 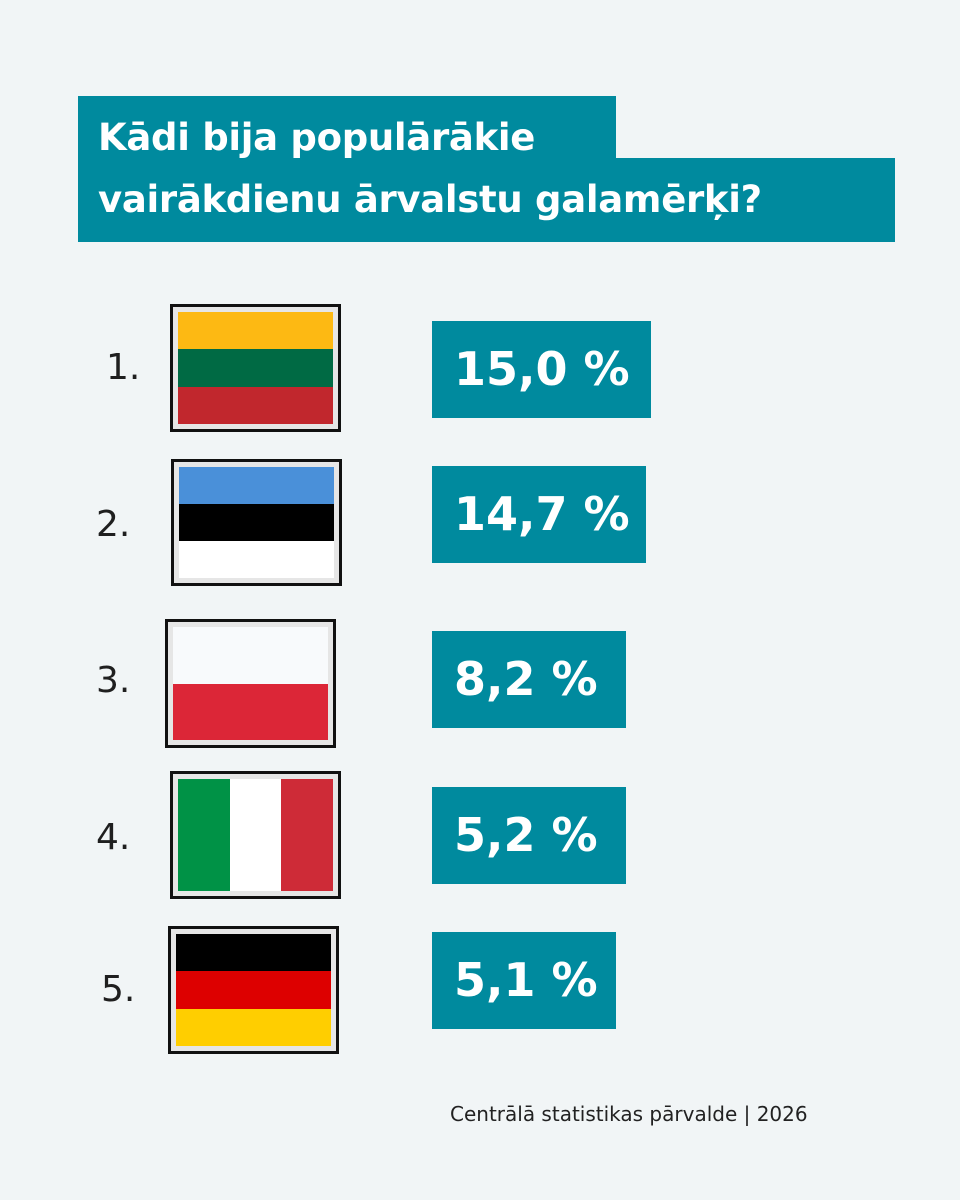 I want to click on estonia-flag-icon, so click(x=256, y=522).